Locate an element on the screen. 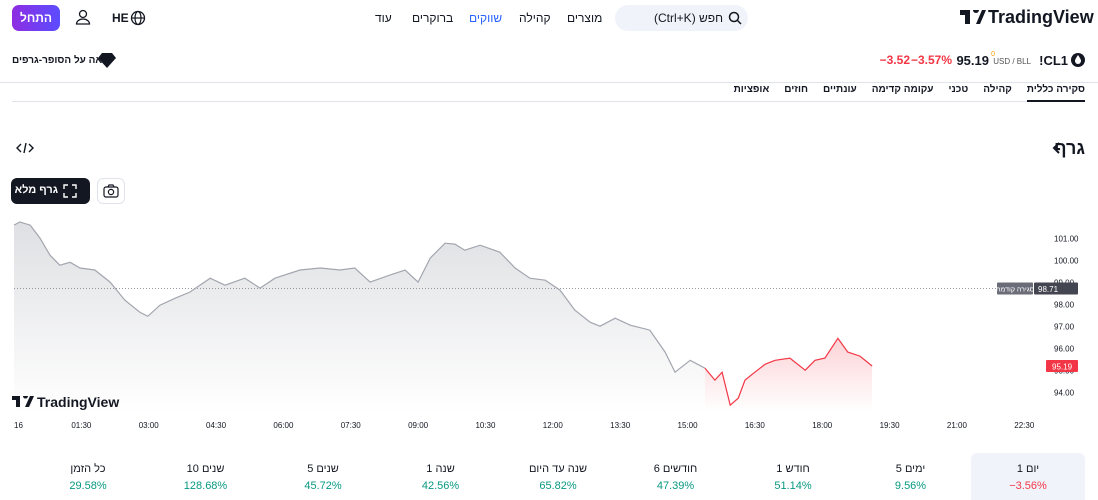  performance-cell: חודש 1 51.14% is located at coordinates (793, 476).